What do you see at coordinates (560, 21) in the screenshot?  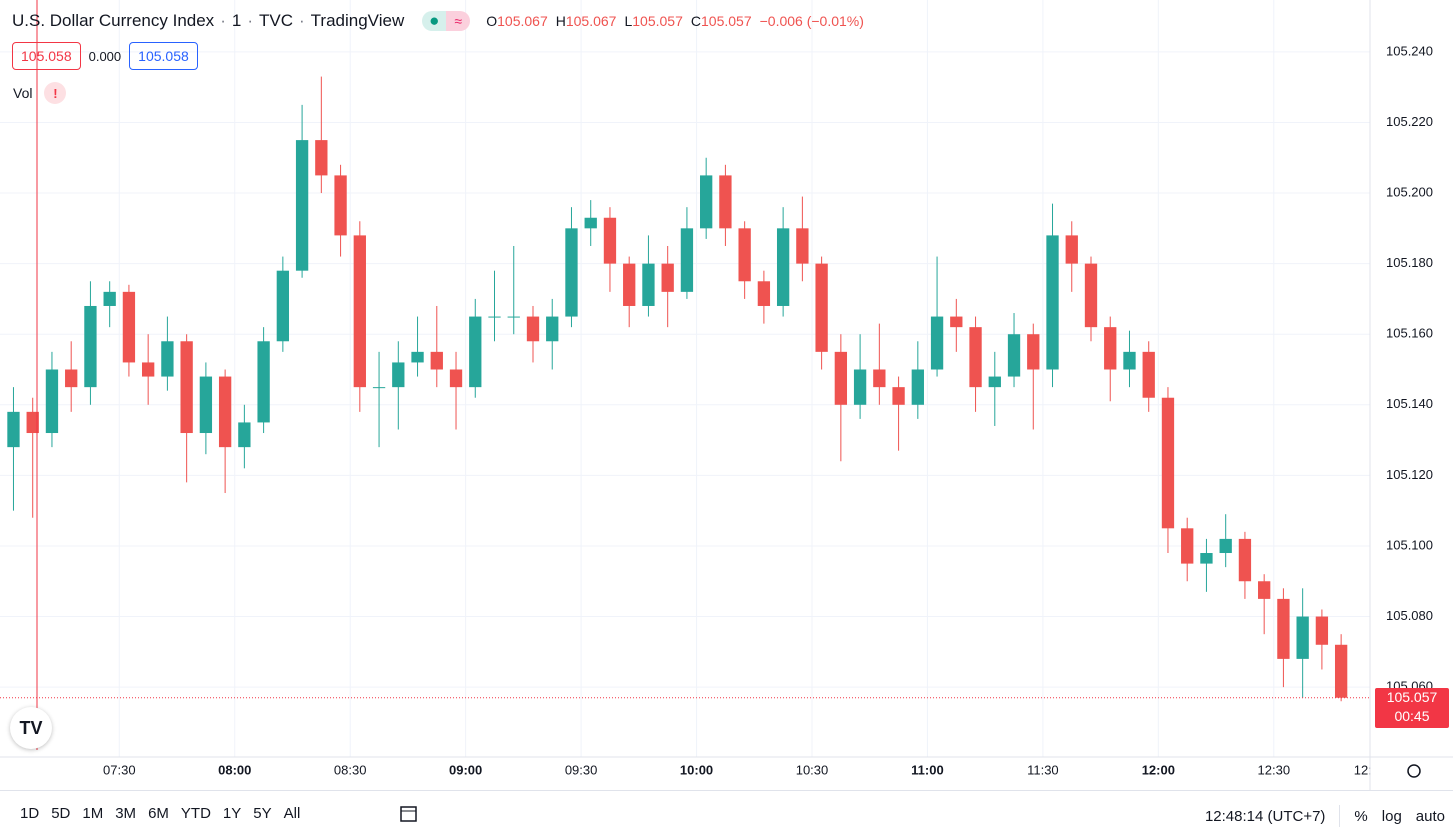 I see `ohlc-label: H` at bounding box center [560, 21].